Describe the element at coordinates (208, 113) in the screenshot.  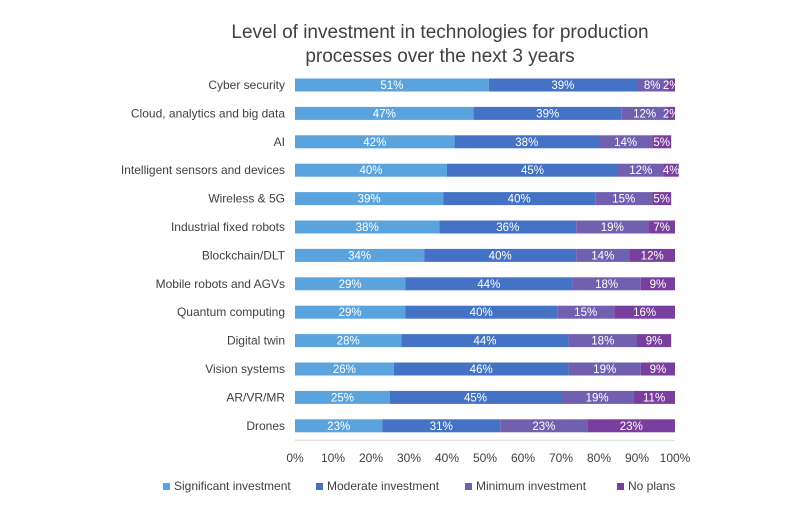
I see `category-label: Cloud, analytics and big data` at that location.